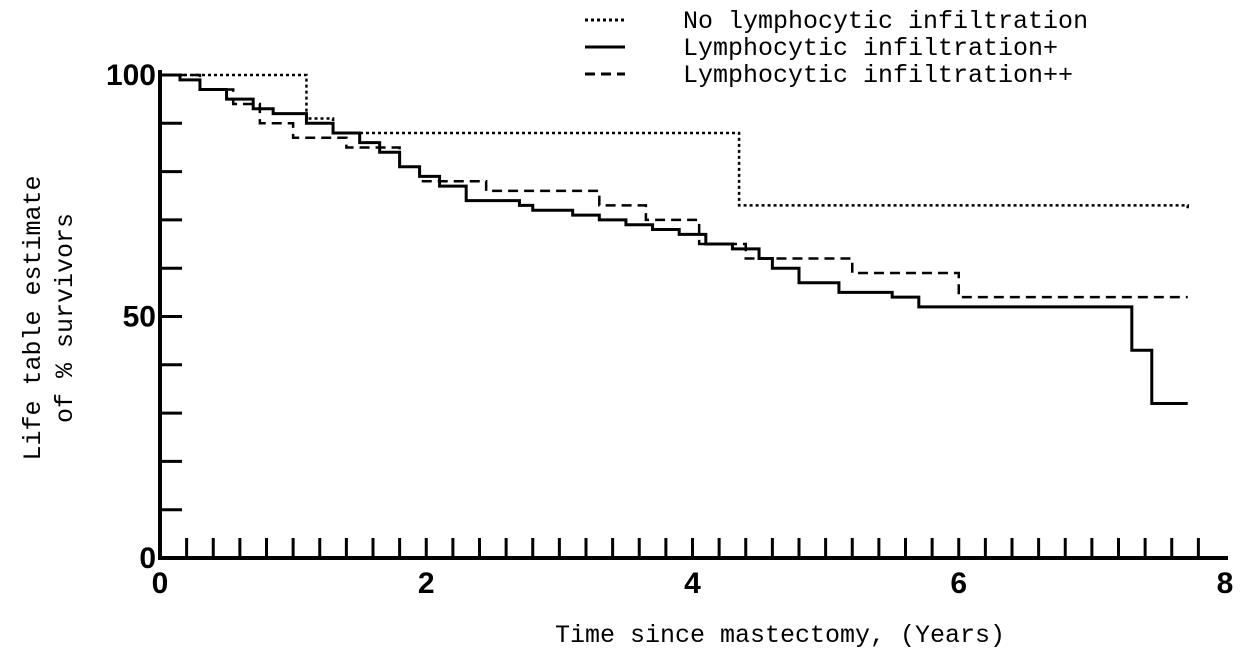  I want to click on legend-label: Lymphocytic infiltration+, so click(870, 48).